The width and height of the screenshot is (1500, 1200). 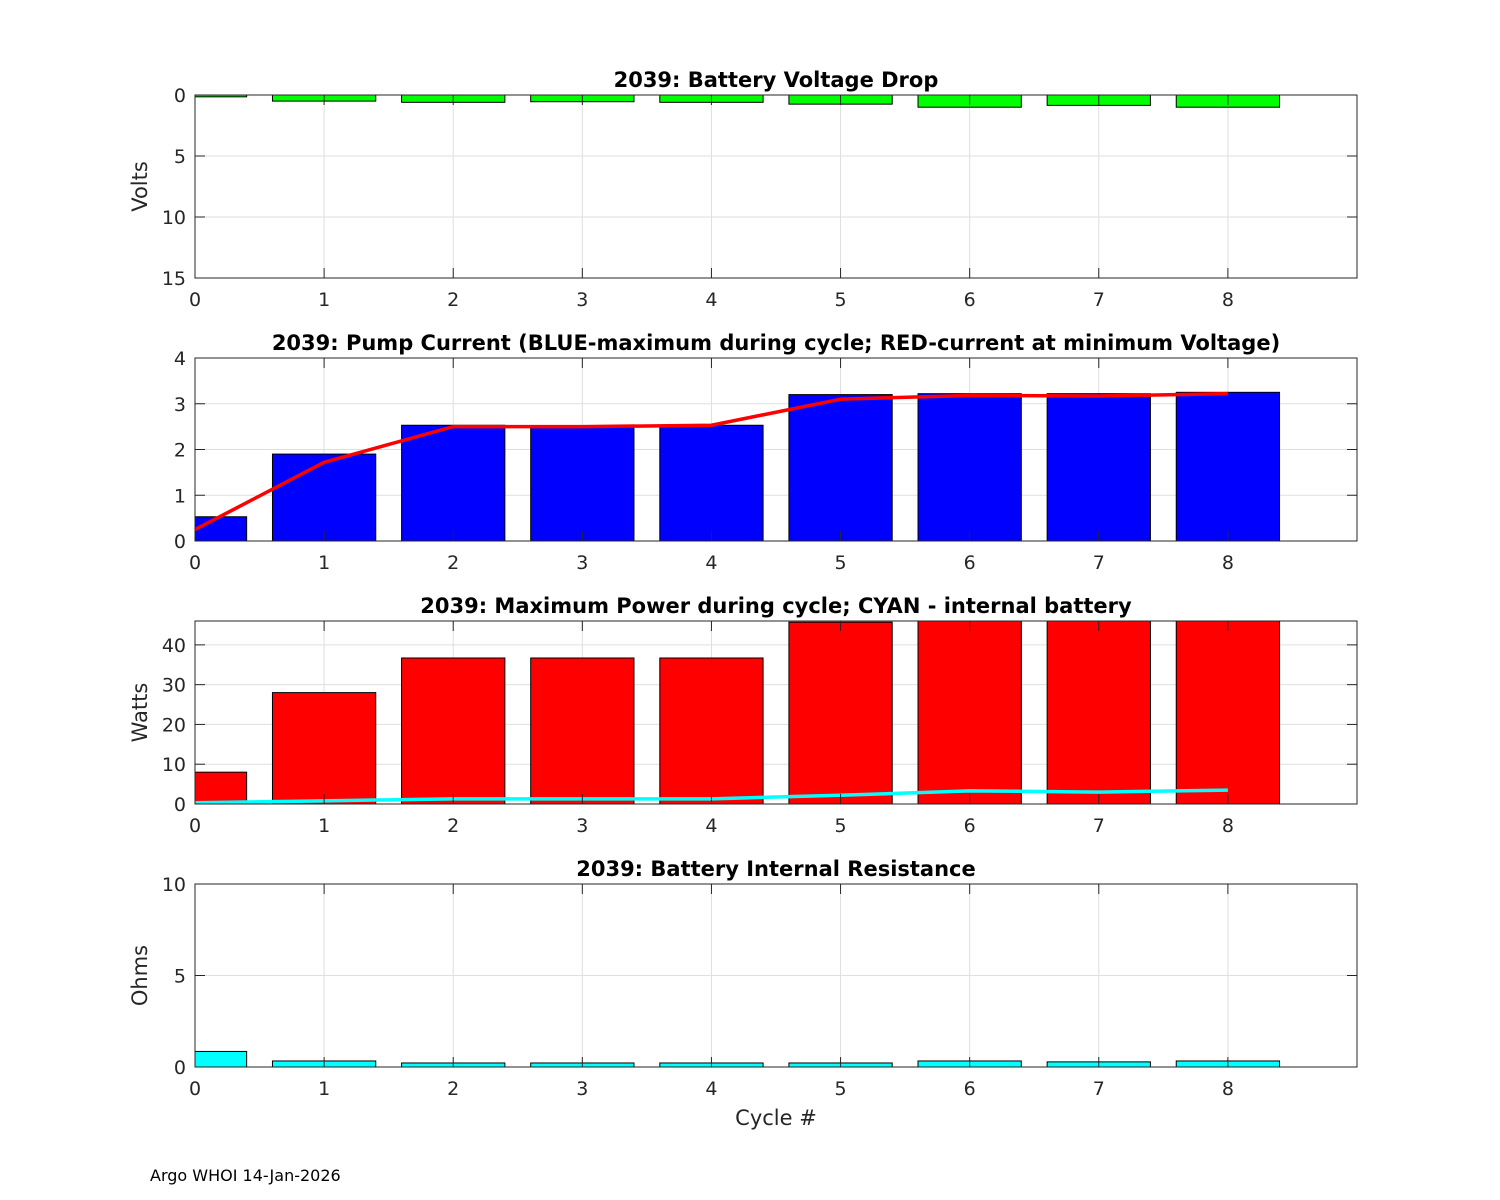 I want to click on power-ytick-label-3: 30, so click(x=174, y=686).